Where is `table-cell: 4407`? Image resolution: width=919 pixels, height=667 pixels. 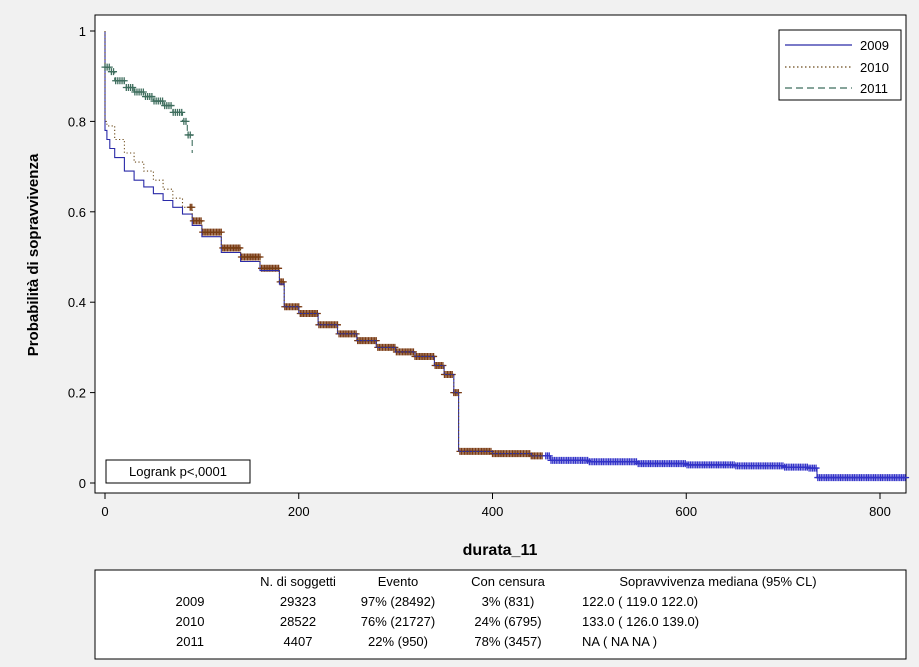 table-cell: 4407 is located at coordinates (298, 641).